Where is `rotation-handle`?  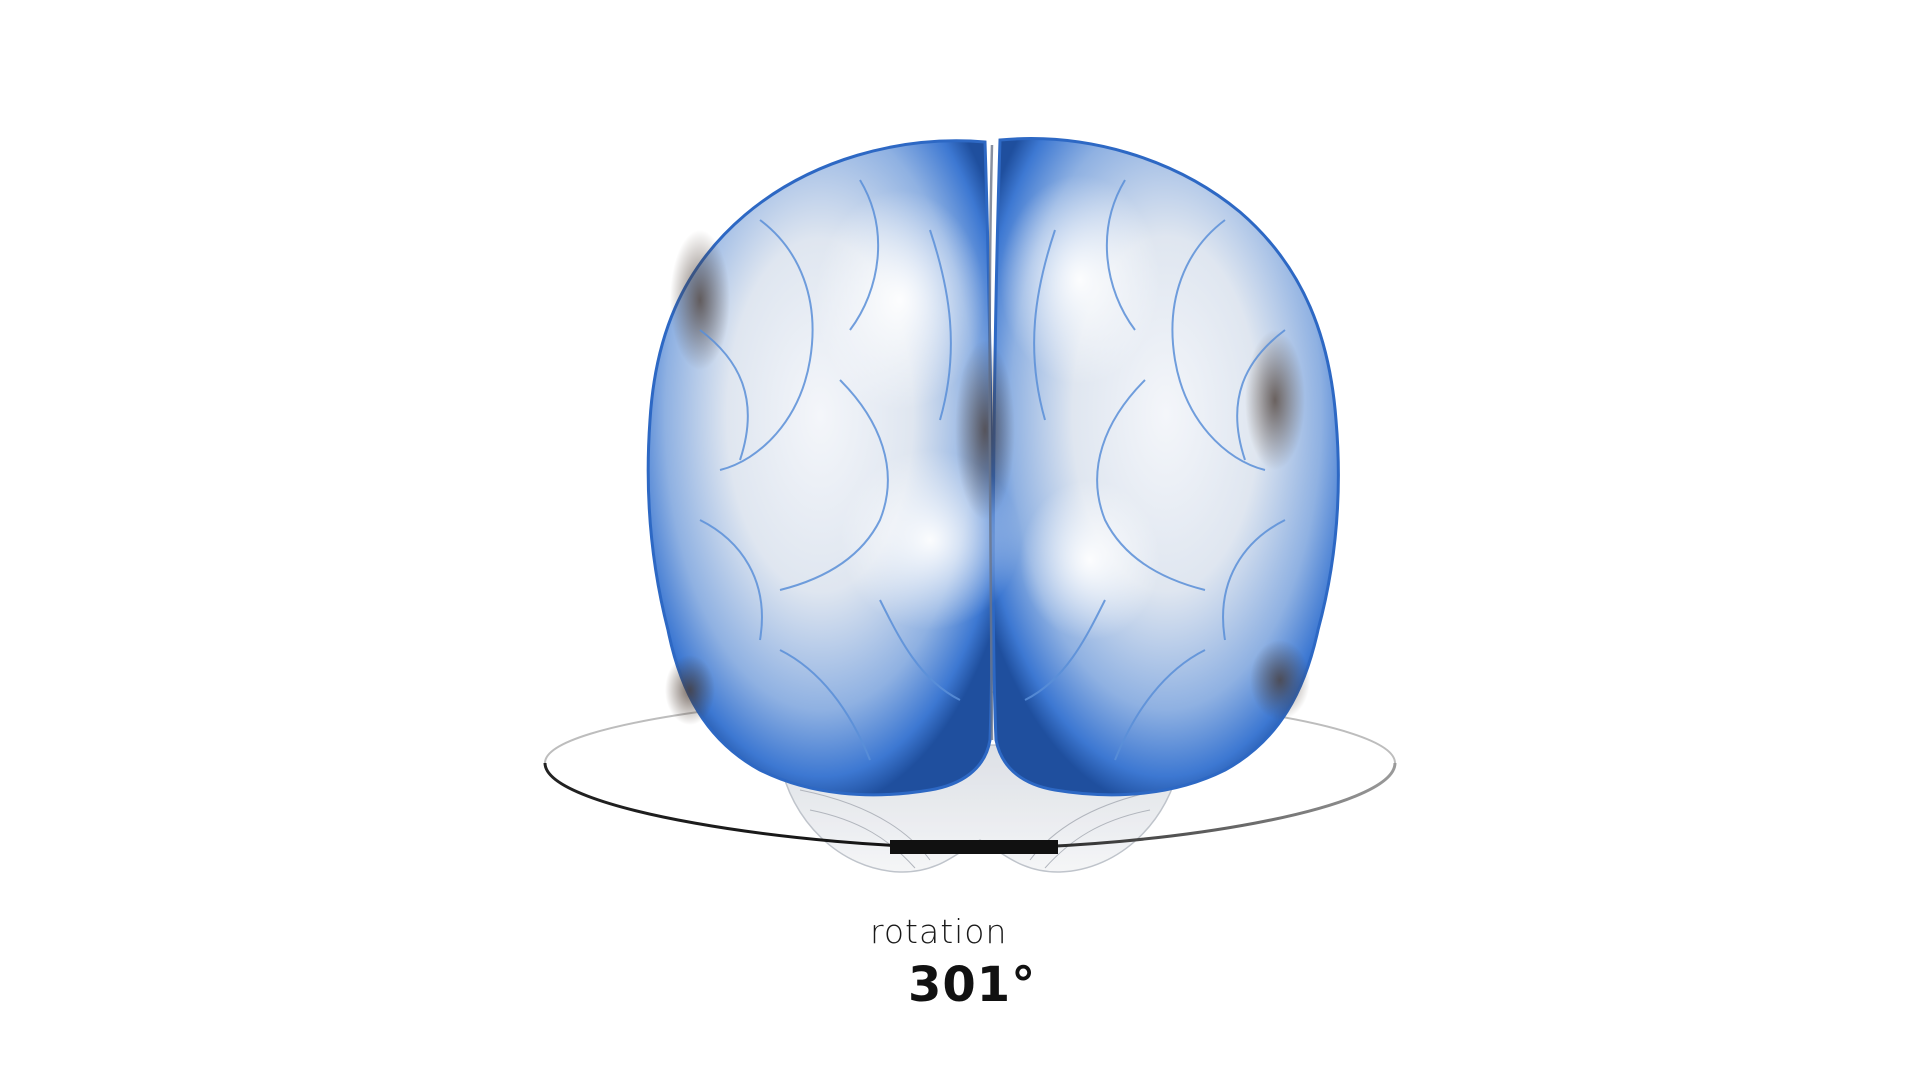 rotation-handle is located at coordinates (974, 847).